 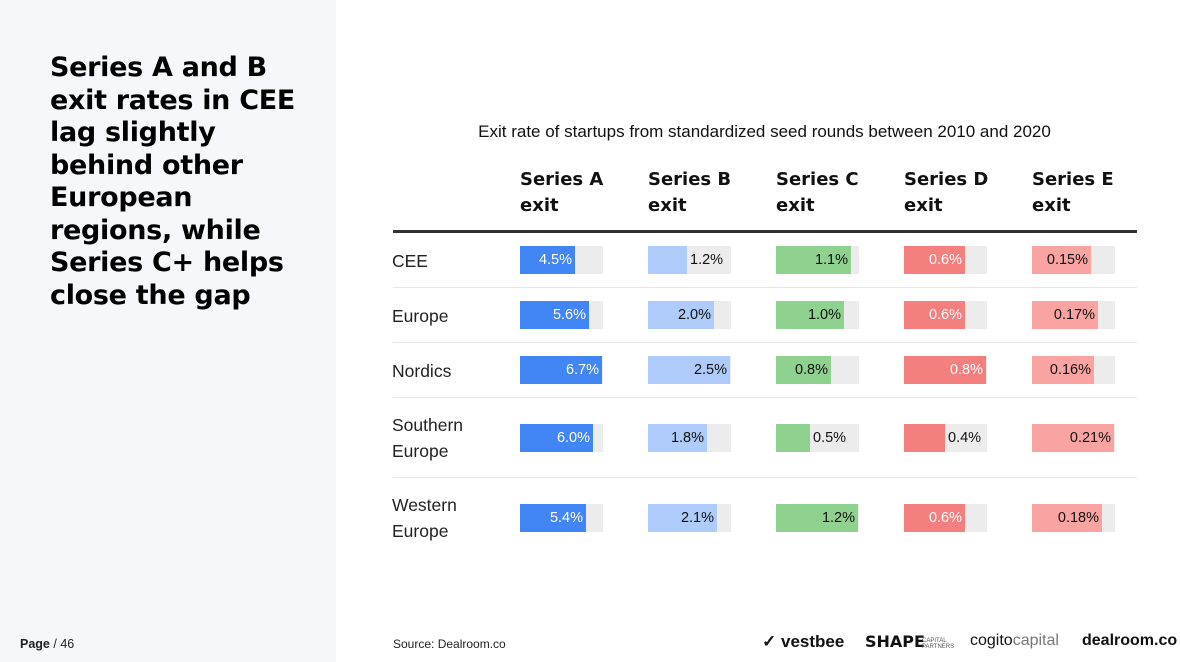 I want to click on bar-track: 4.5%, so click(x=561, y=260).